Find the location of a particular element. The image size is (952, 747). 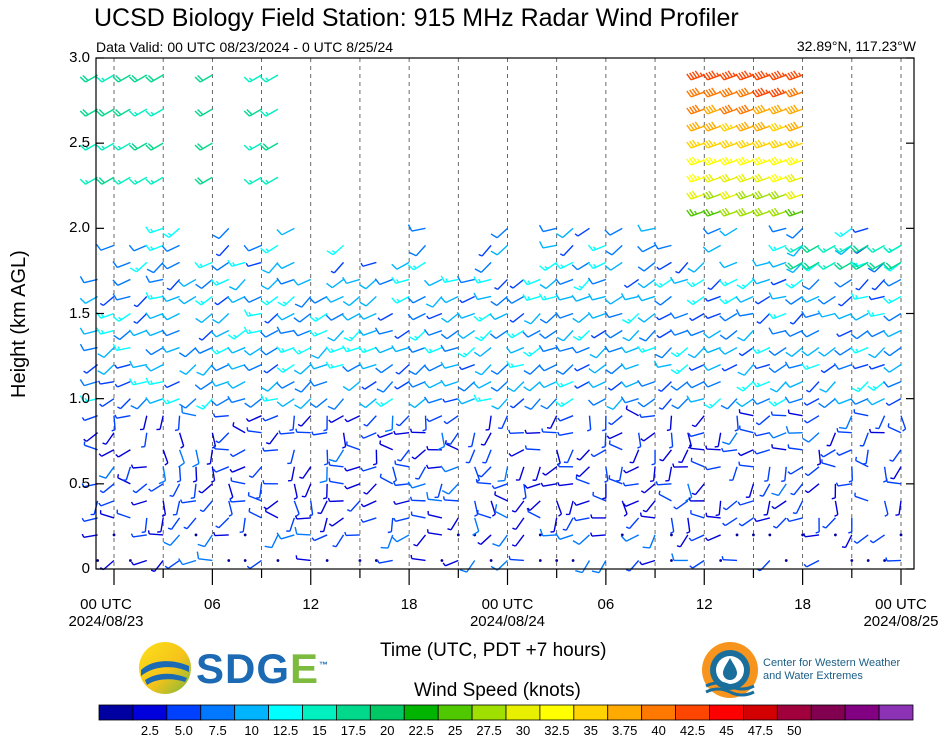

x-tick-label: 18 is located at coordinates (802, 604).